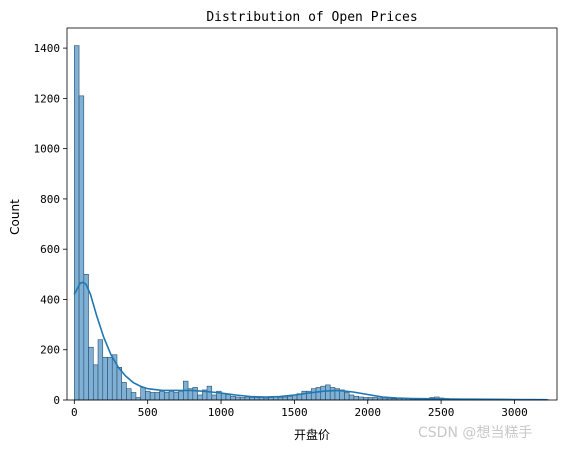  I want to click on x-tick-label: 2000, so click(367, 412).